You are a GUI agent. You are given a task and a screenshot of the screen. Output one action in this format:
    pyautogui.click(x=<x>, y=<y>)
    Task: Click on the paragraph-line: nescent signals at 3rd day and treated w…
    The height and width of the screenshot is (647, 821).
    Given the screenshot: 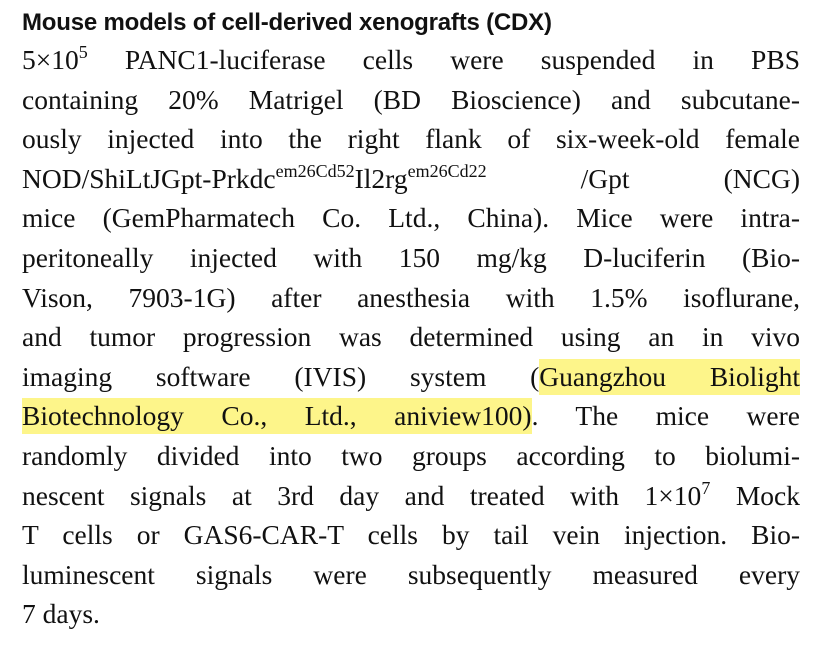 What is the action you would take?
    pyautogui.click(x=411, y=496)
    